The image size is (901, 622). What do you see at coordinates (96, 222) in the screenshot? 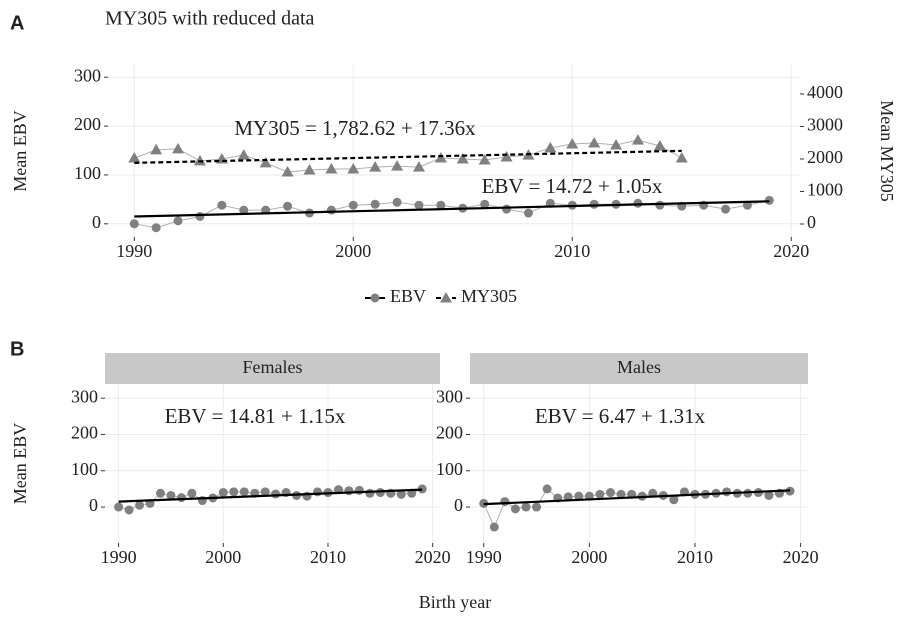
I see `y-tick-label: 0` at bounding box center [96, 222].